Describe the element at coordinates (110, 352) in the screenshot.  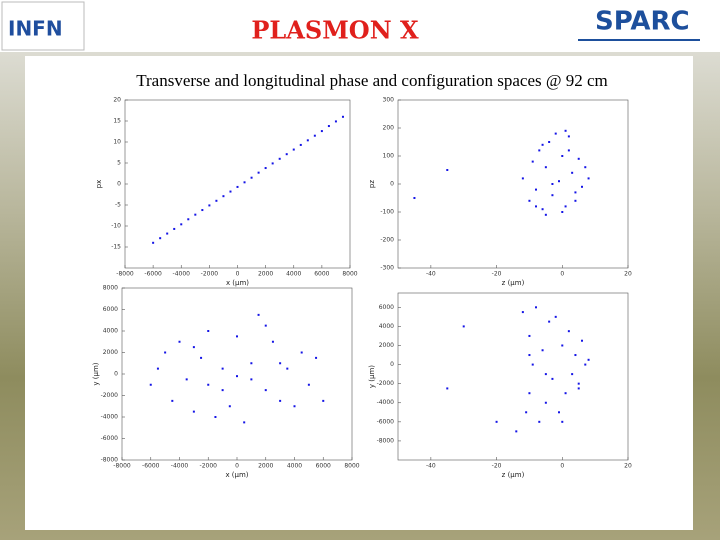
I see `y-tick-label: 2000` at that location.